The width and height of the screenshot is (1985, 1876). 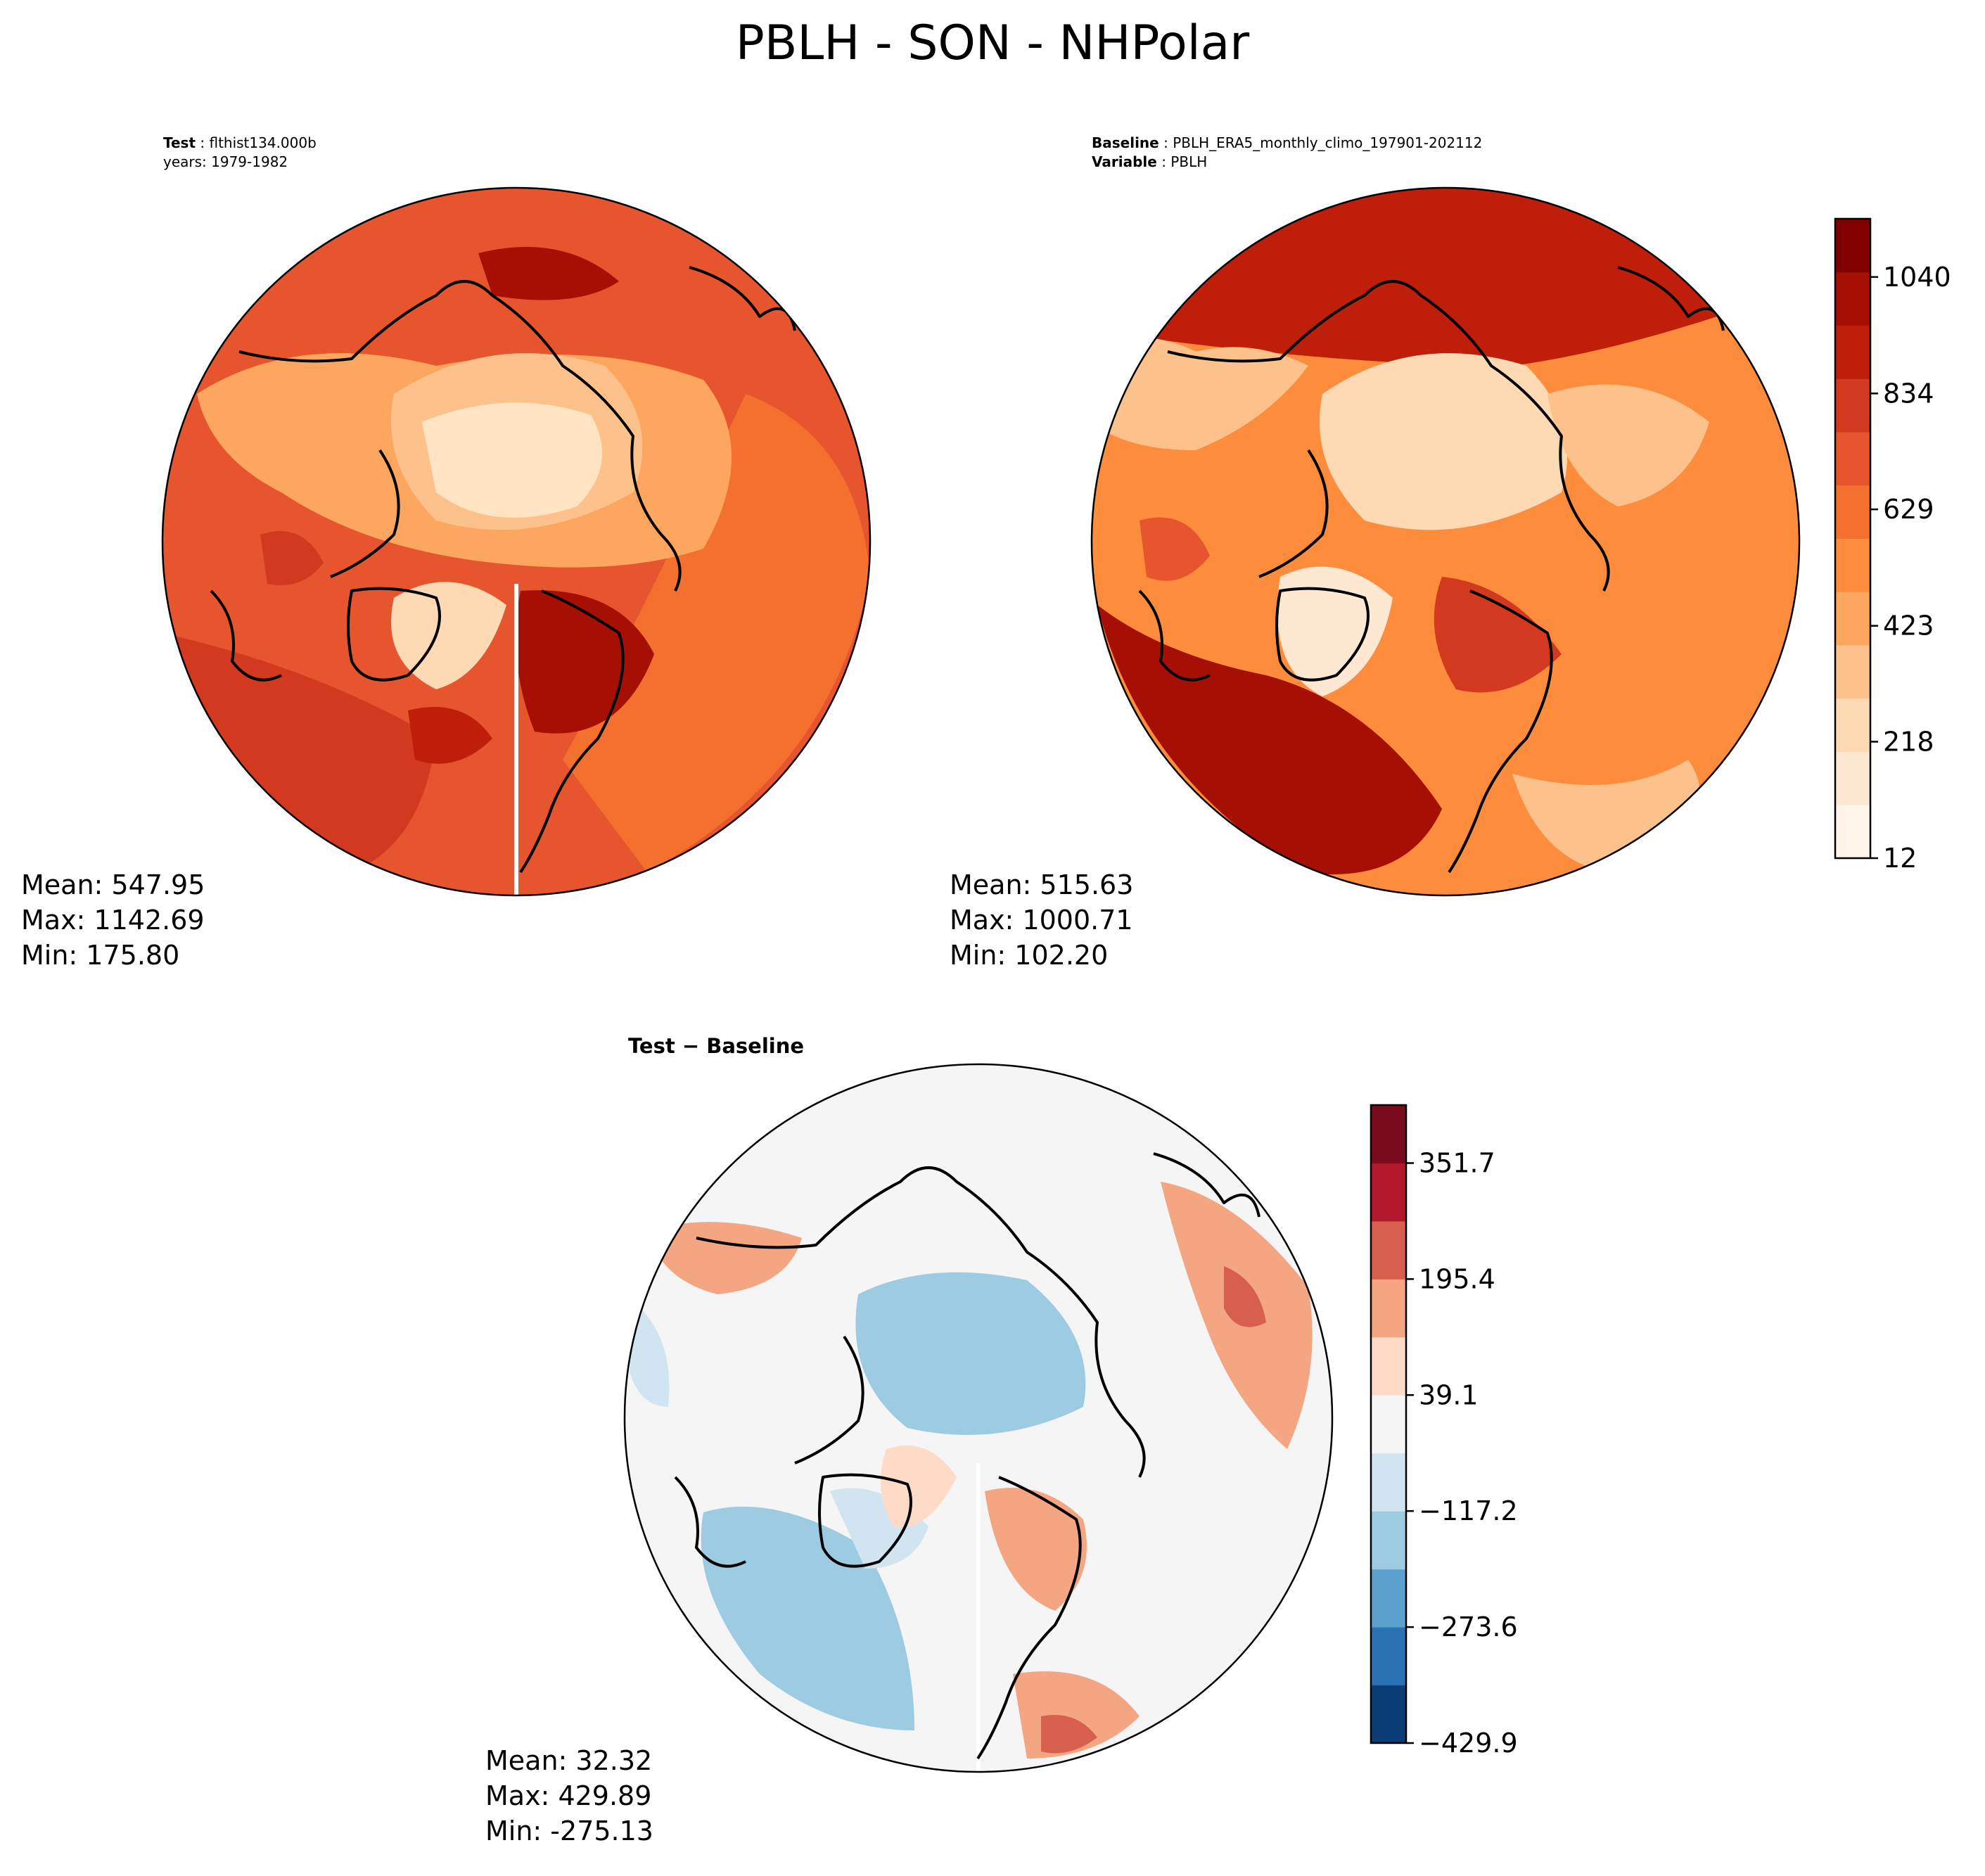 I want to click on pblh-colorbar-tick-label: 834, so click(x=1909, y=393).